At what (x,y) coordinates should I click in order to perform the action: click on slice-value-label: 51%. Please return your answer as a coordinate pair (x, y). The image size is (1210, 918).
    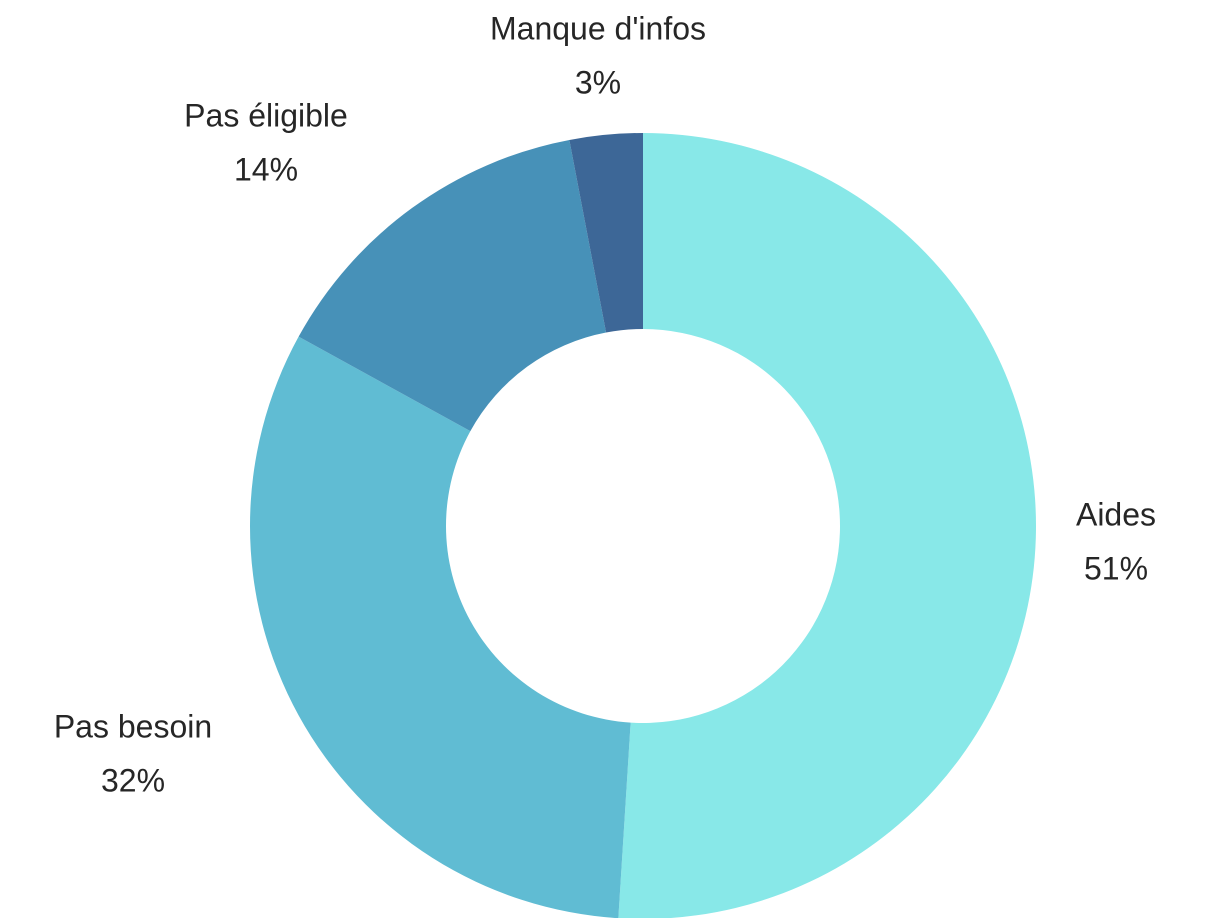
    Looking at the image, I should click on (1116, 568).